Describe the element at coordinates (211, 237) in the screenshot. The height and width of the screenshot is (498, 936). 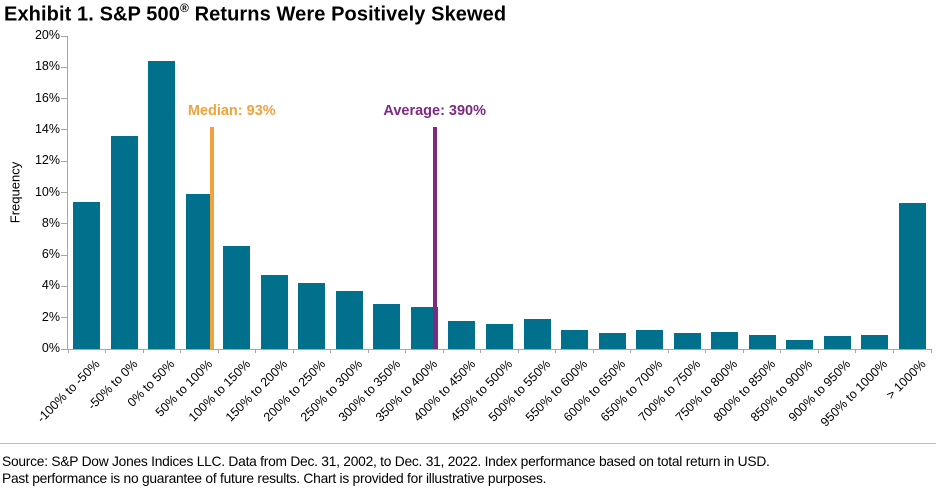
I see `median-line` at that location.